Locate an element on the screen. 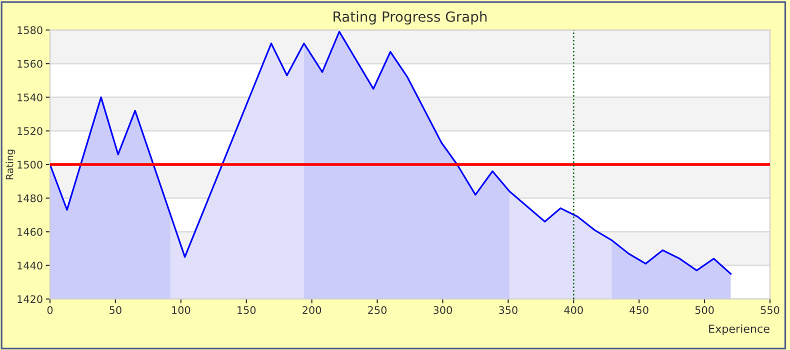 This screenshot has height=350, width=790. y-tick-label: 1440 is located at coordinates (30, 266).